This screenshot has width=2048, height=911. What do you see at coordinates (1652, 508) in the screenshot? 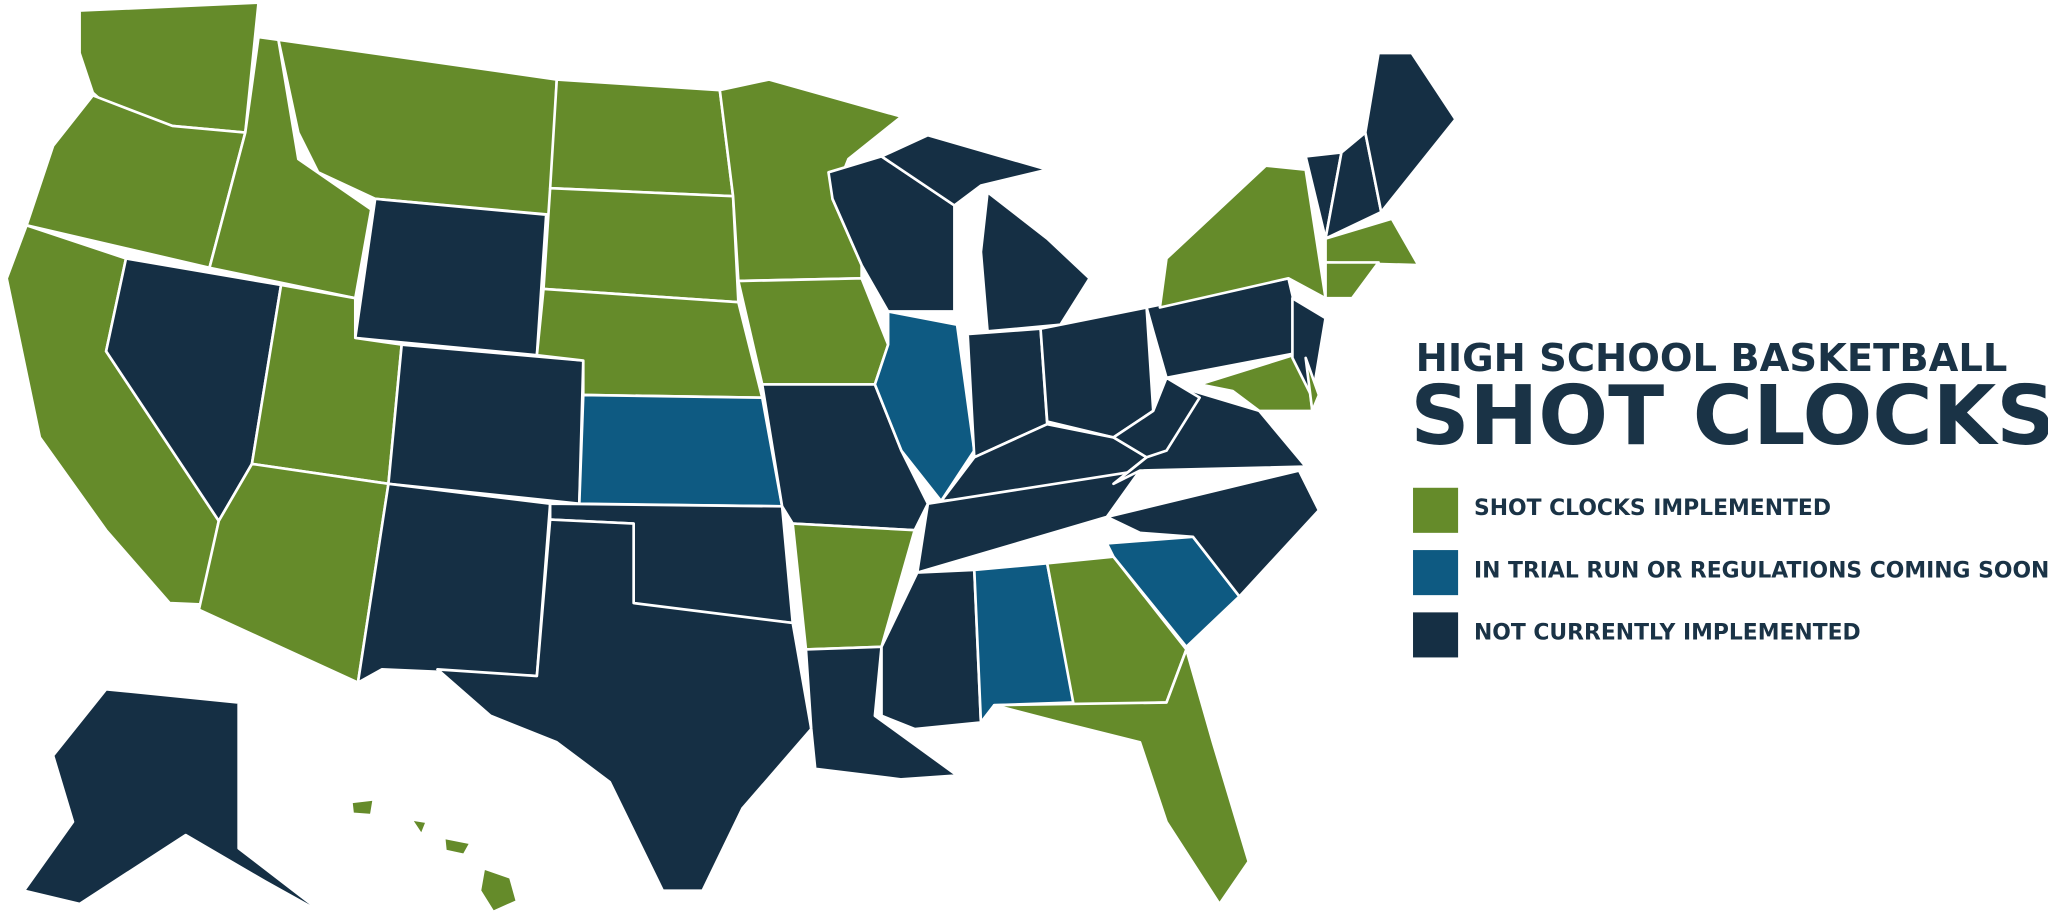
I see `legend-label: SHOT CLOCKS IMPLEMENTED` at bounding box center [1652, 508].